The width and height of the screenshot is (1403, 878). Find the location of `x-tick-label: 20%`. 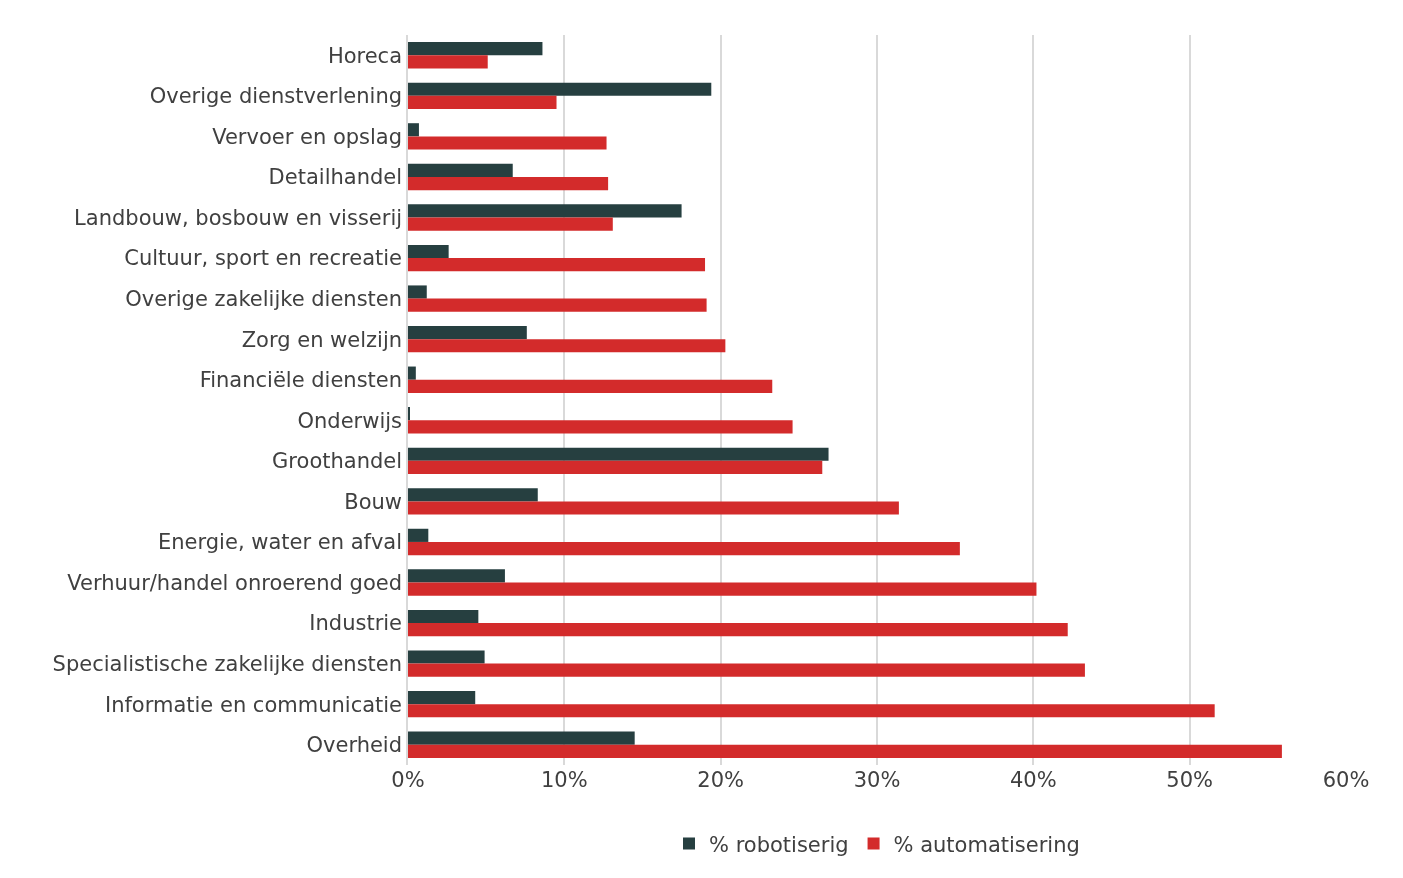

x-tick-label: 20% is located at coordinates (721, 780).